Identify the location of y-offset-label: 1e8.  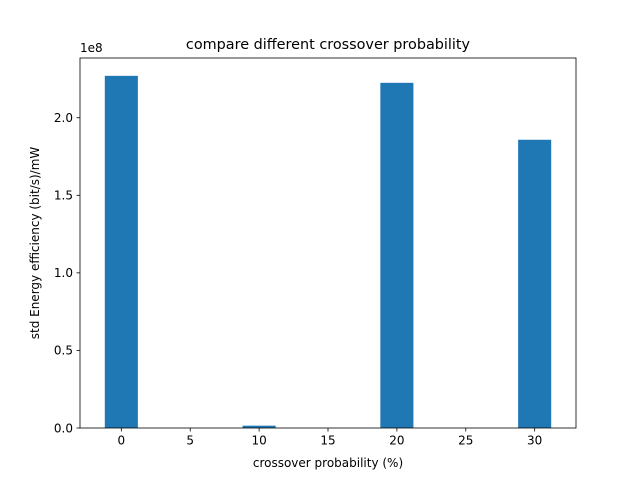
(91, 48).